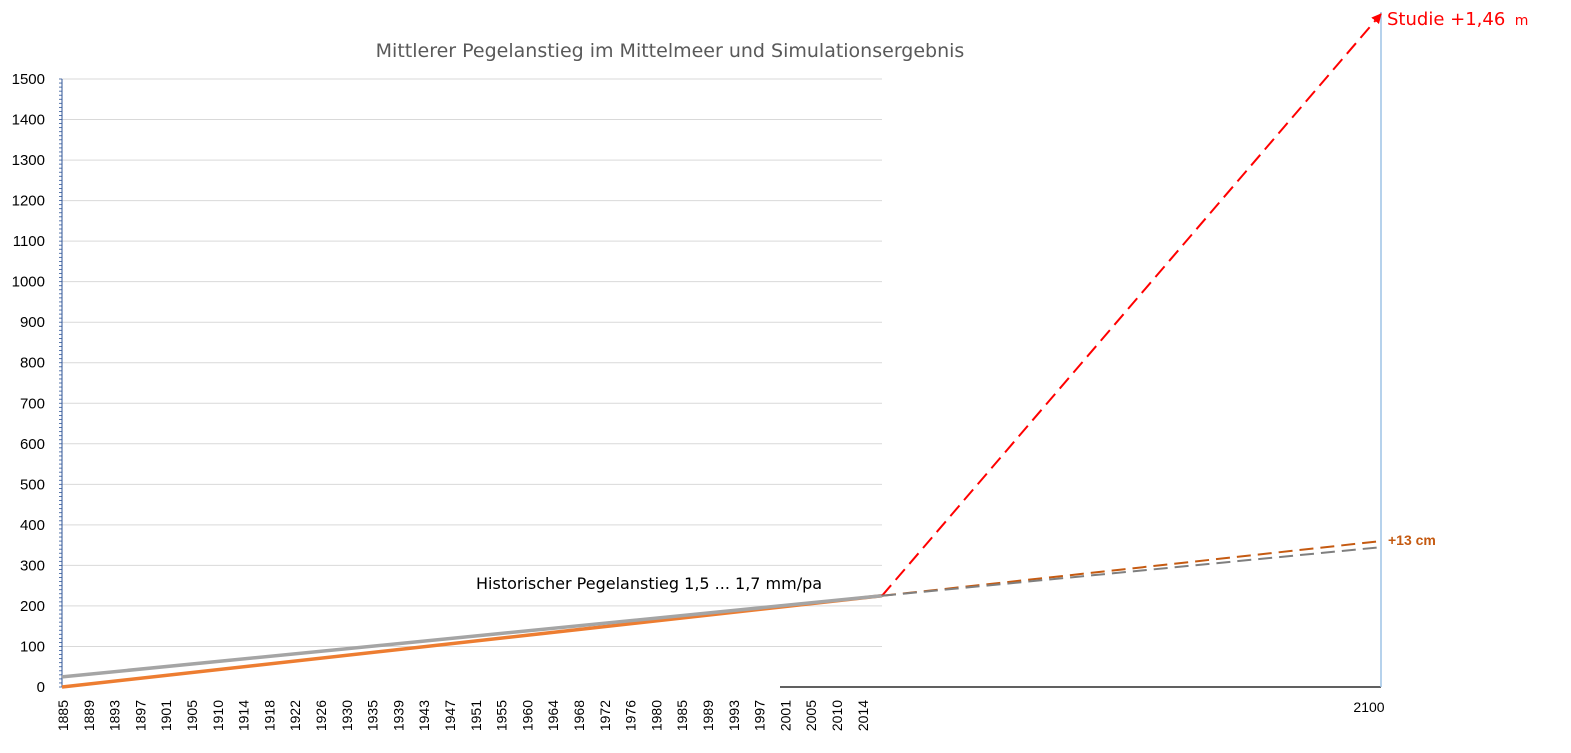 The image size is (1571, 753). Describe the element at coordinates (398, 715) in the screenshot. I see `x-tick-label: 1939` at that location.